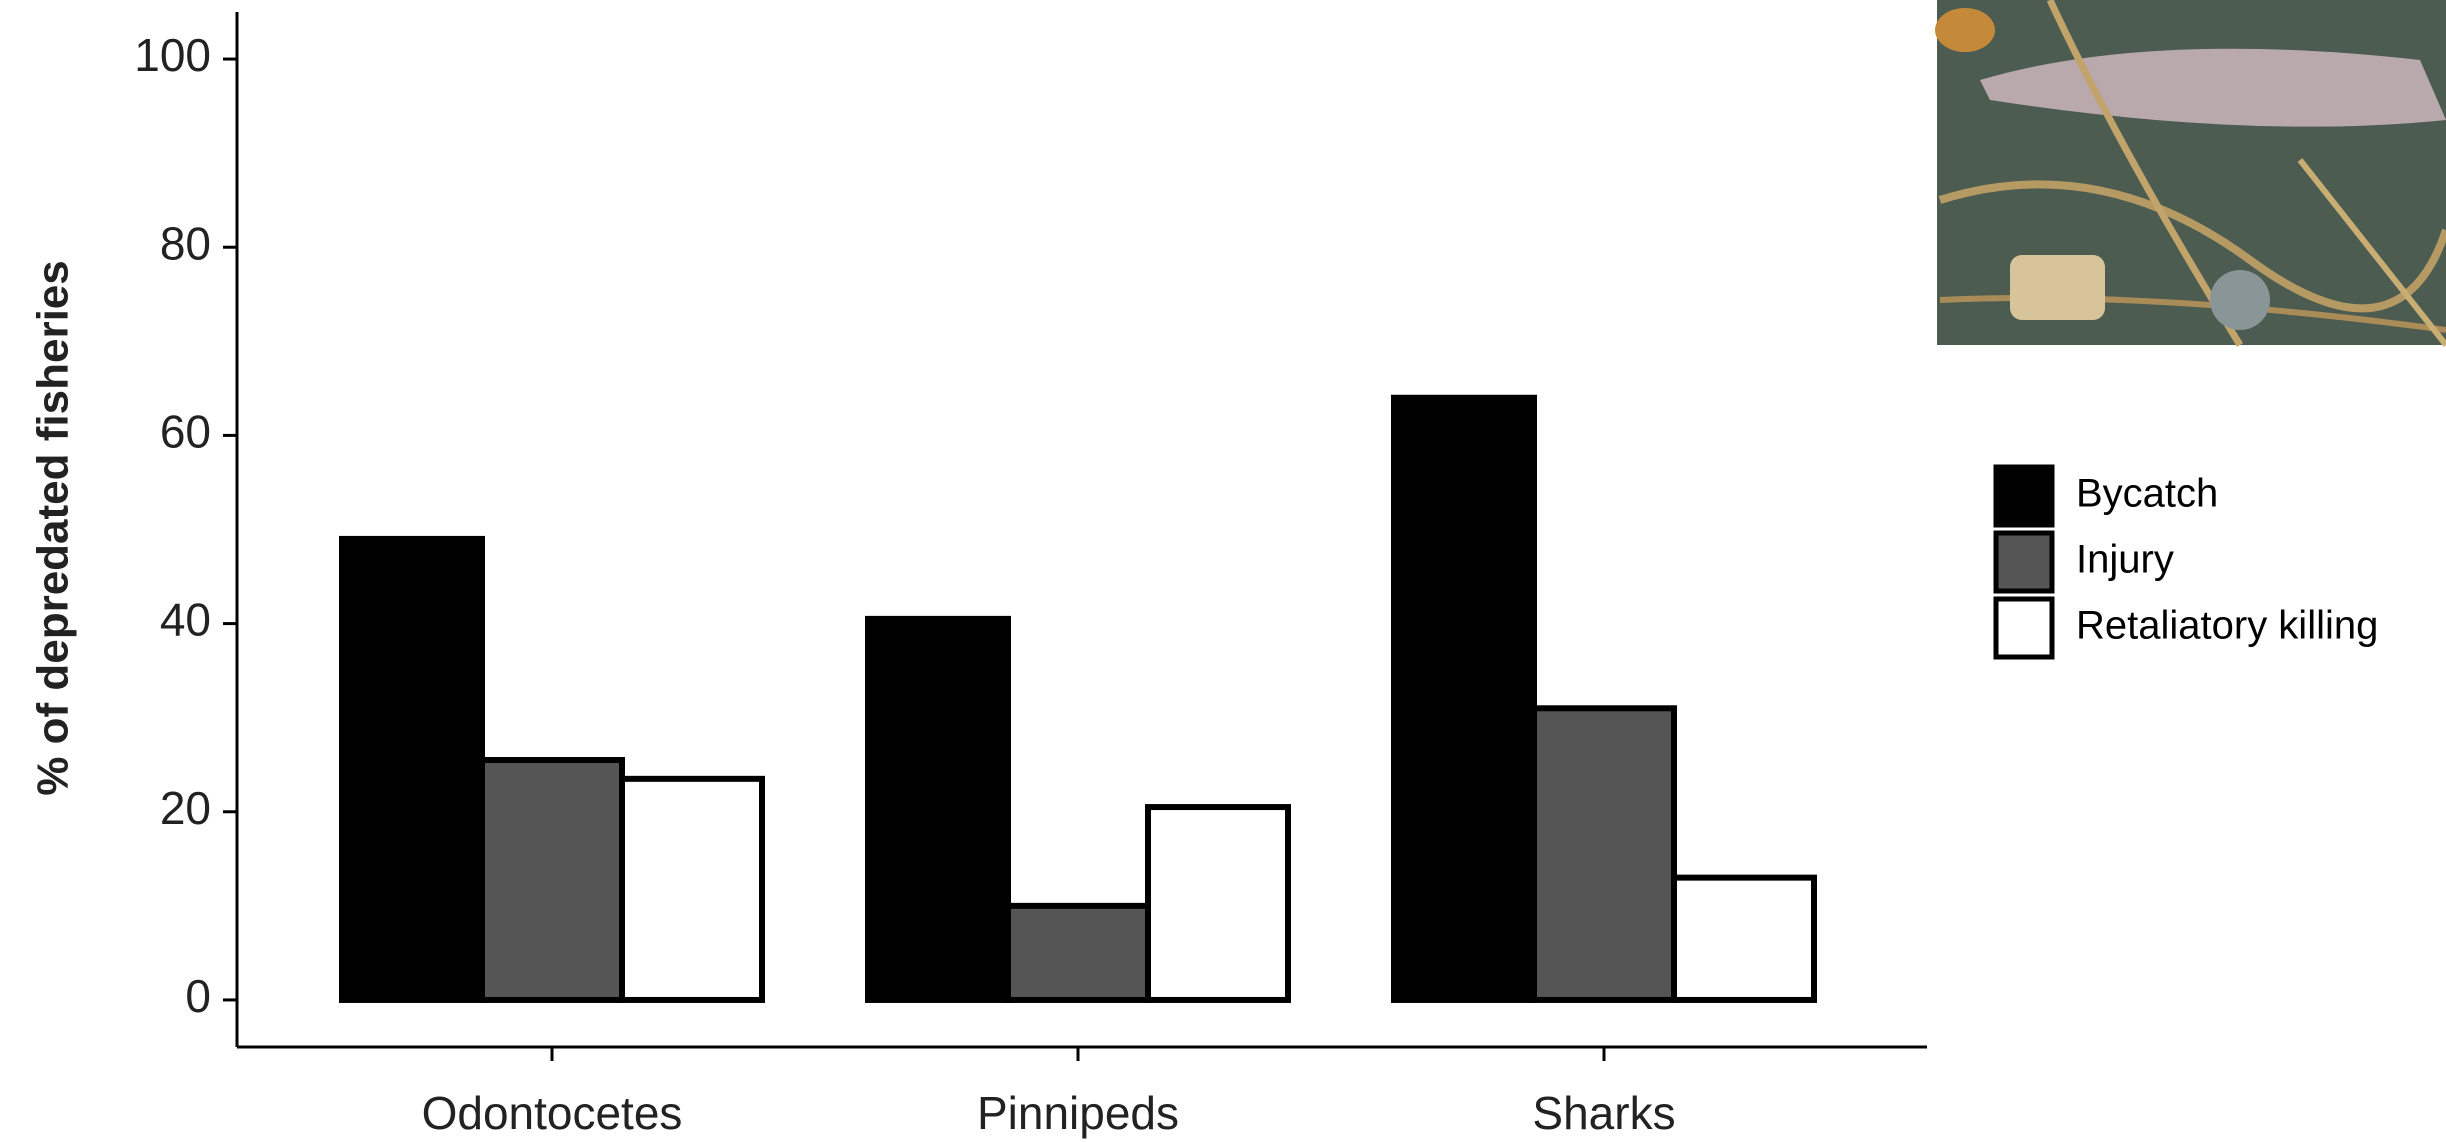  What do you see at coordinates (185, 243) in the screenshot?
I see `y-tick-label: 80` at bounding box center [185, 243].